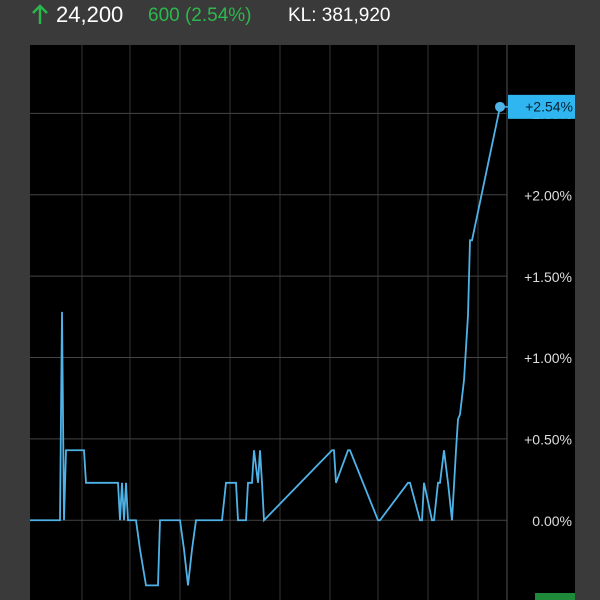 The width and height of the screenshot is (600, 600). I want to click on volume: KL: 381,920, so click(339, 15).